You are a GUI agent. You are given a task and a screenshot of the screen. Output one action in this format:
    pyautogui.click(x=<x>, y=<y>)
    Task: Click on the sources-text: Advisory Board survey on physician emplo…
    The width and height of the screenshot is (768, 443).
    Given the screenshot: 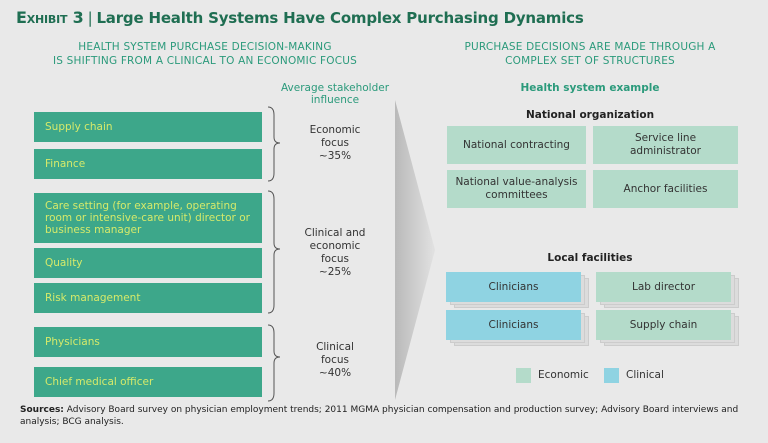 What is the action you would take?
    pyautogui.click(x=379, y=416)
    